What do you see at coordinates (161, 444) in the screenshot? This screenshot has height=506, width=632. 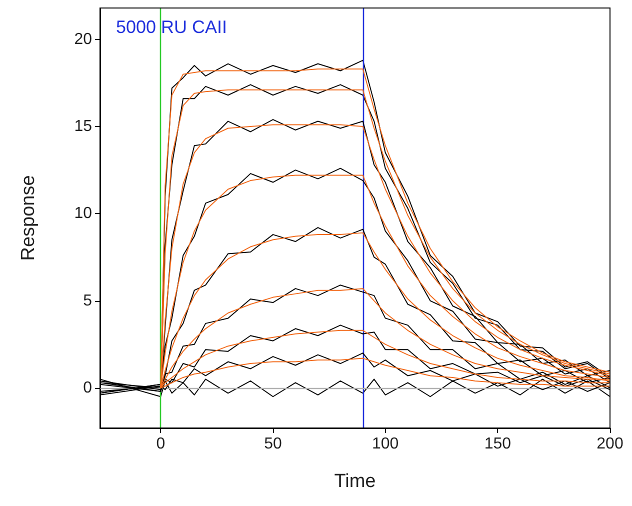 I see `x-tick-label: 0` at bounding box center [161, 444].